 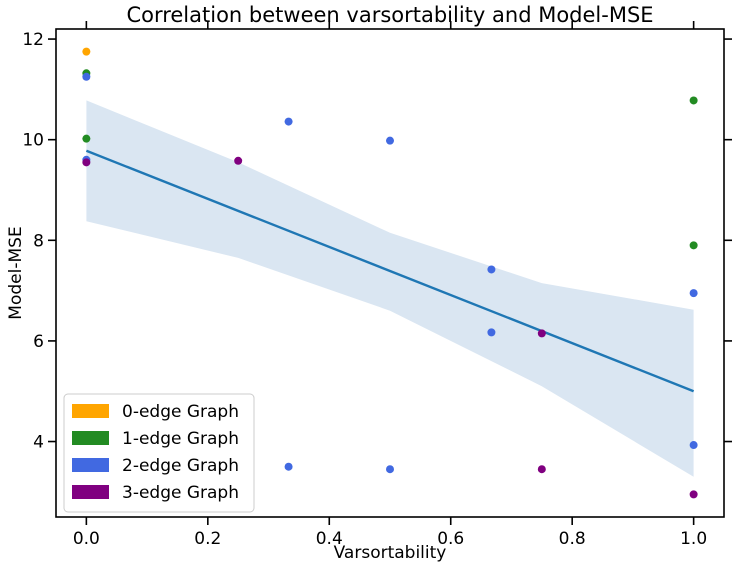 I want to click on legend-box, so click(x=159, y=453).